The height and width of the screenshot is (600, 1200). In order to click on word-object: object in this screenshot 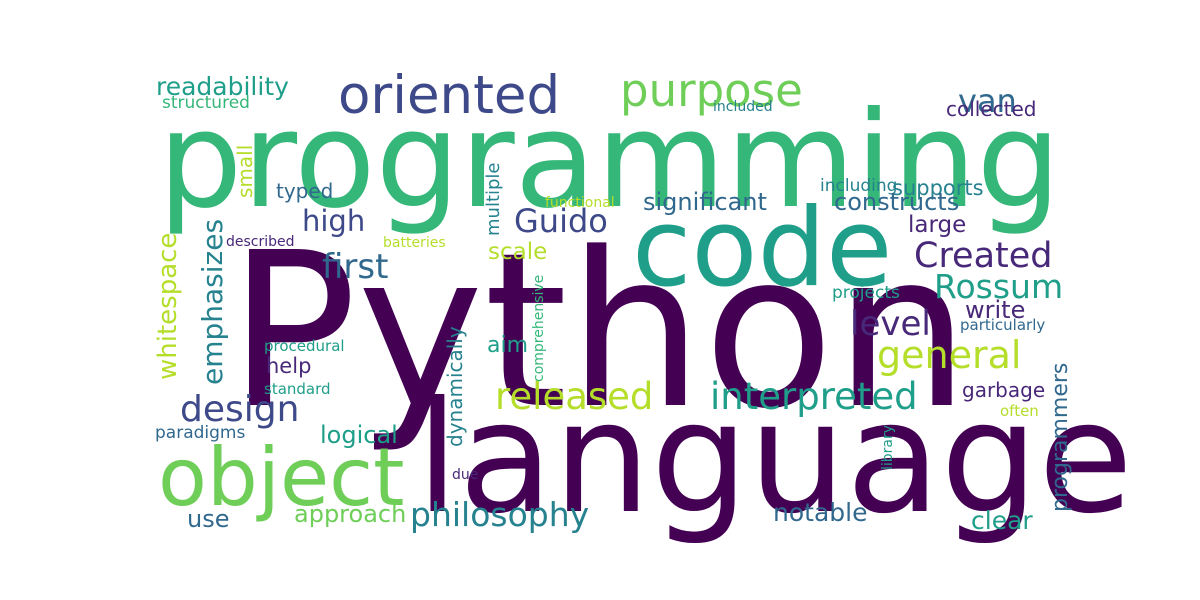, I will do `click(281, 477)`.